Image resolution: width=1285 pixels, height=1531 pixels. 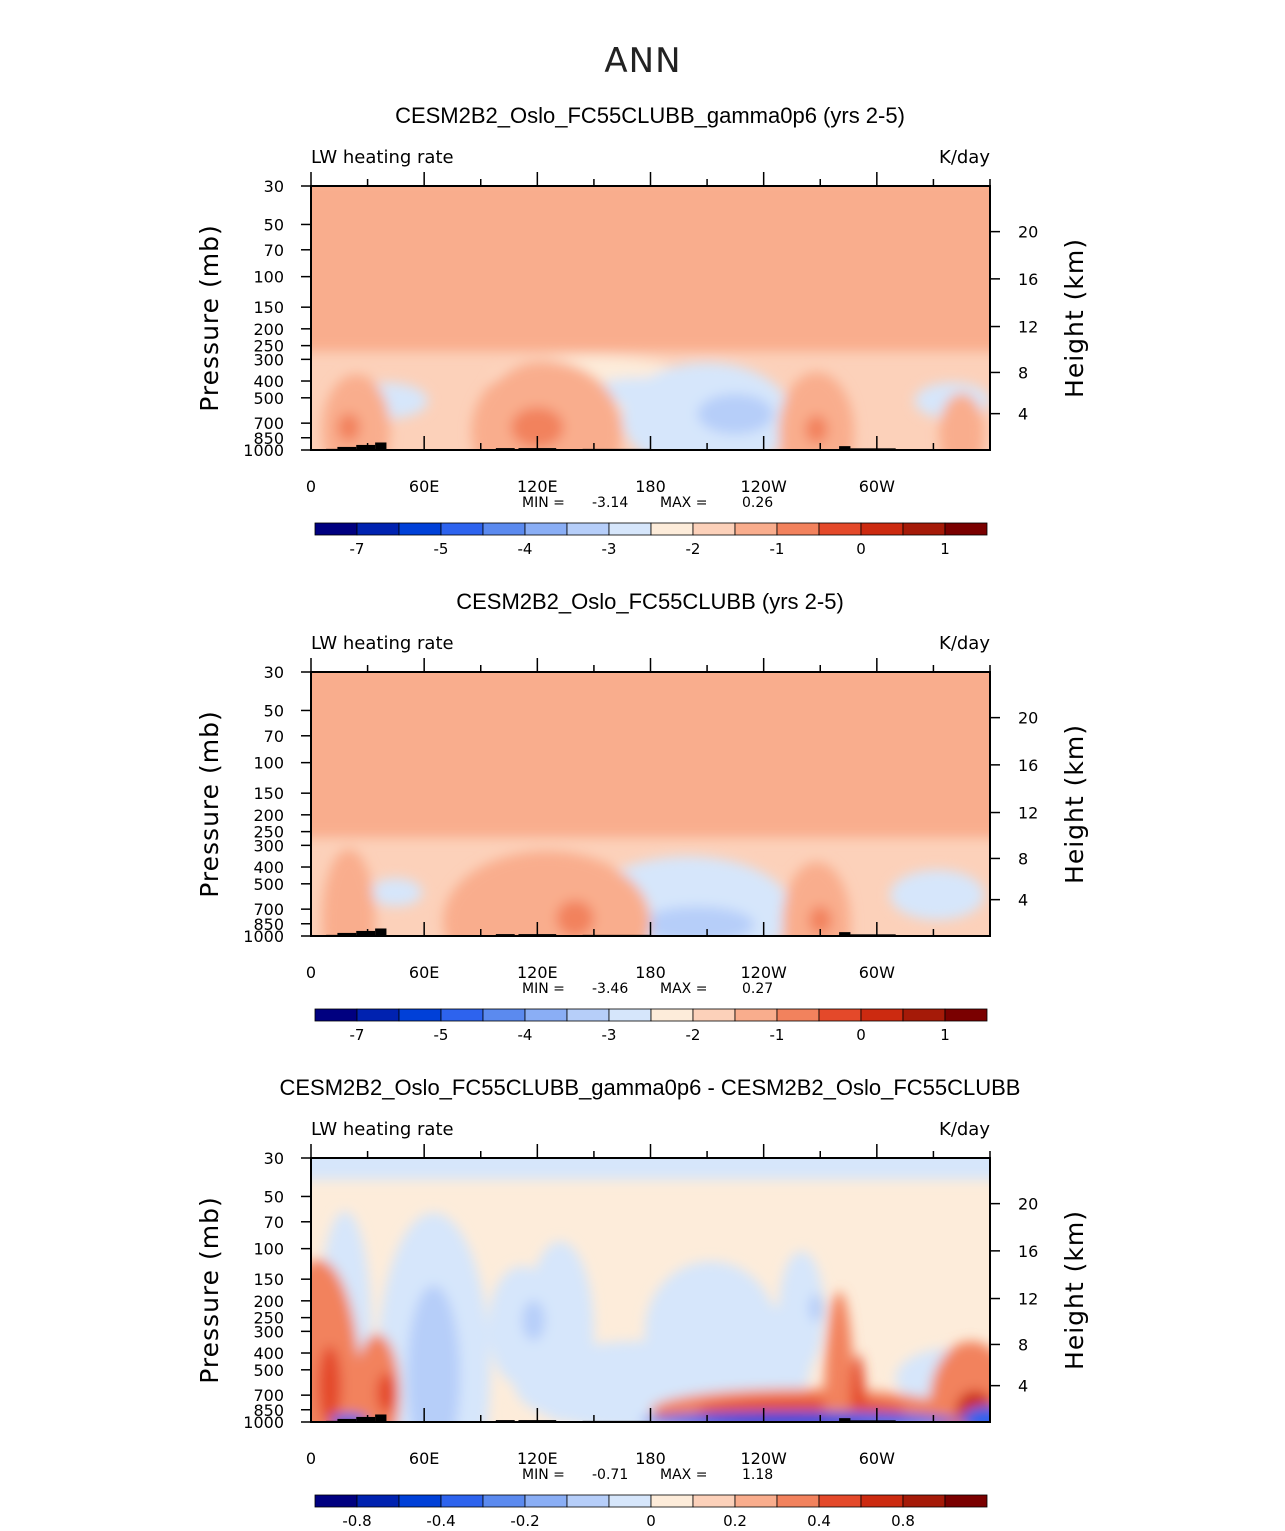 I want to click on colorbar-label: -4, so click(x=525, y=1035).